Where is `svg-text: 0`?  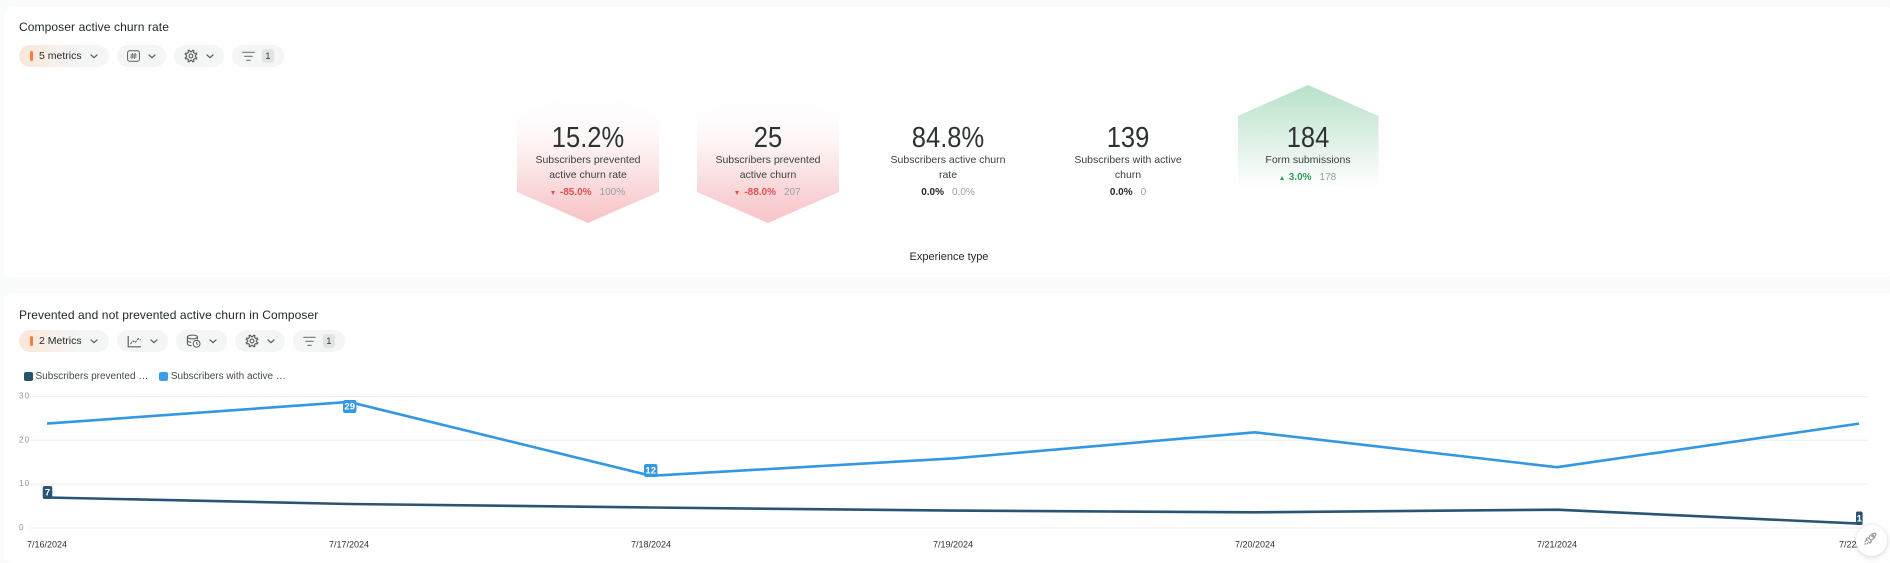
svg-text: 0 is located at coordinates (22, 527).